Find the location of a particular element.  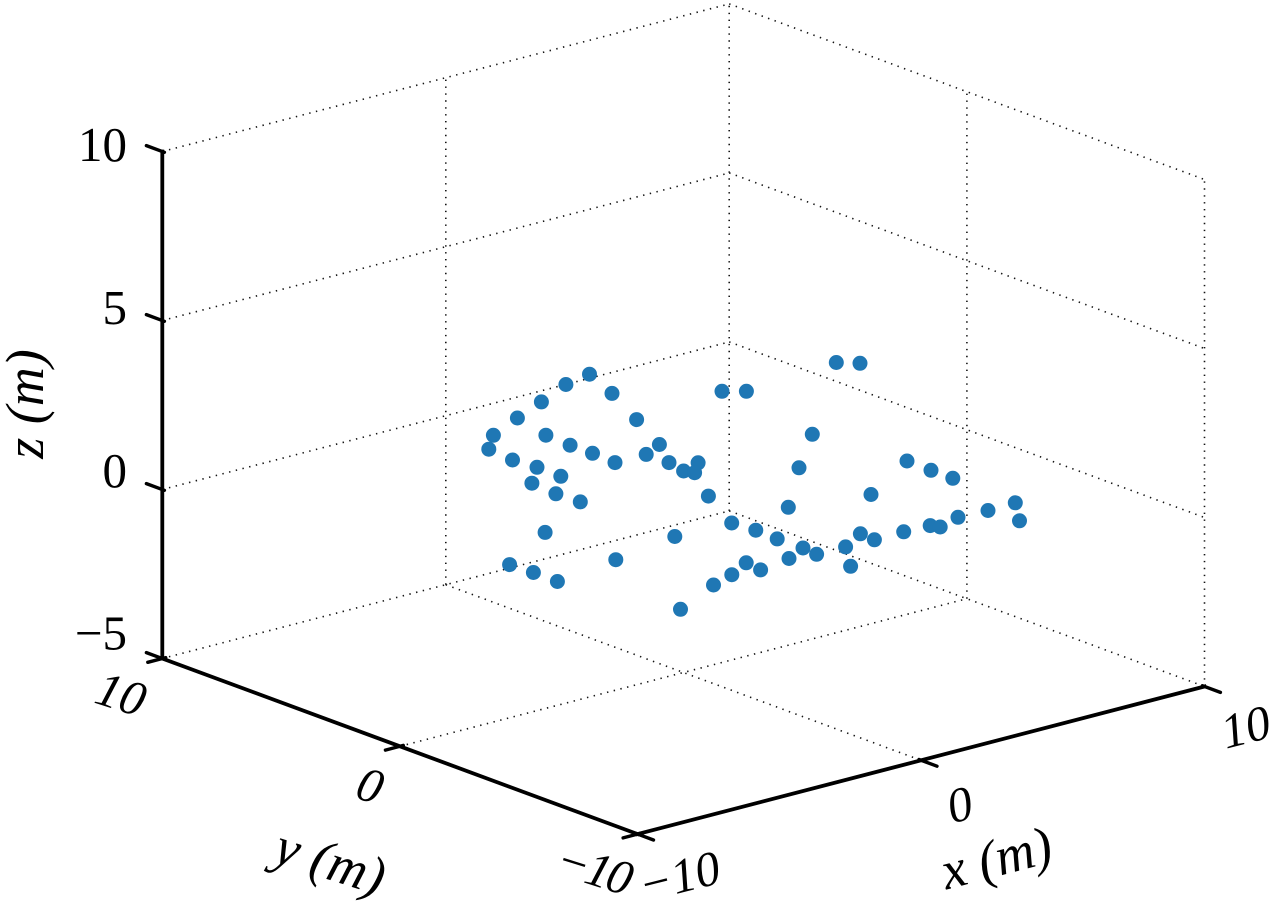

svg-text: 0 is located at coordinates (115, 470).